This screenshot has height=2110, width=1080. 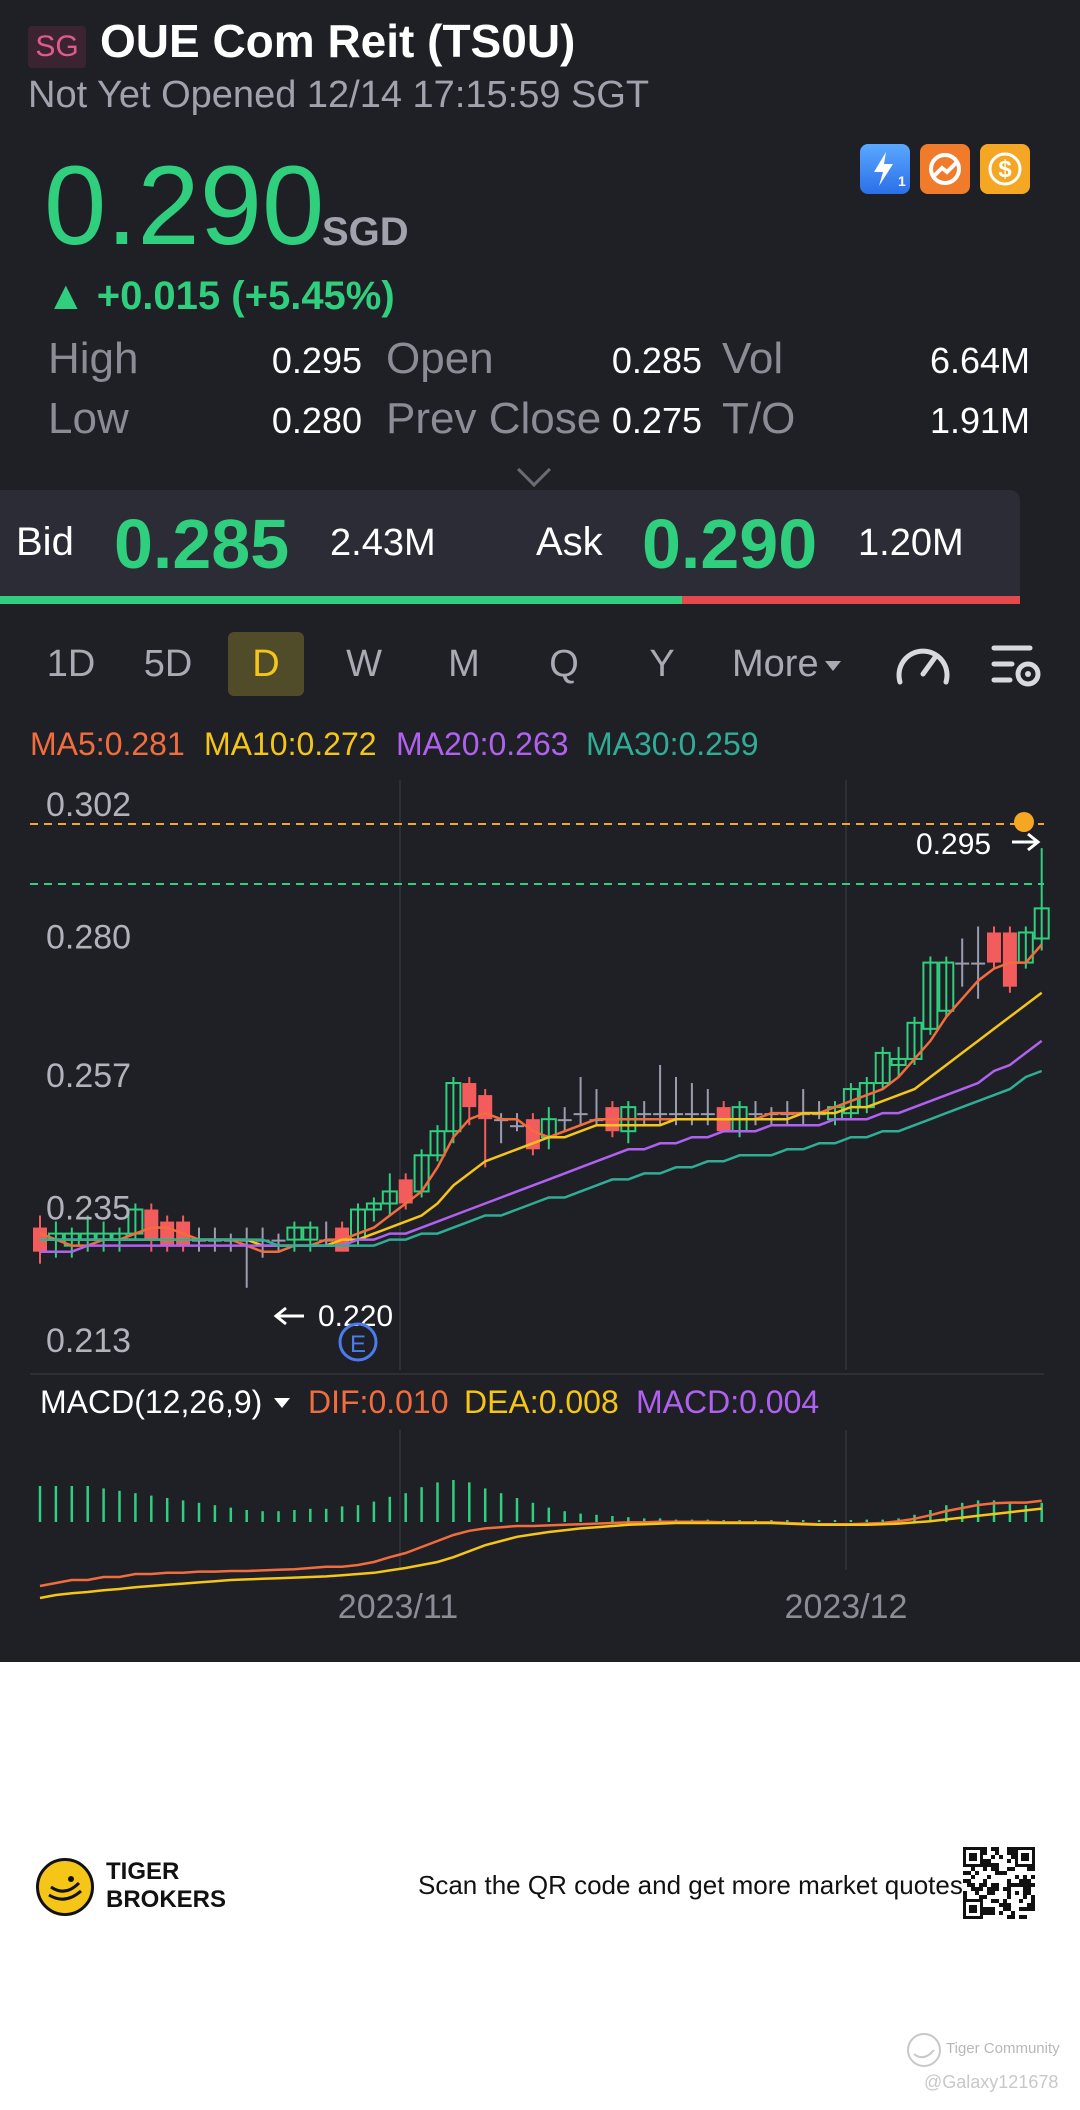 What do you see at coordinates (202, 544) in the screenshot?
I see `bid-price: 0.285` at bounding box center [202, 544].